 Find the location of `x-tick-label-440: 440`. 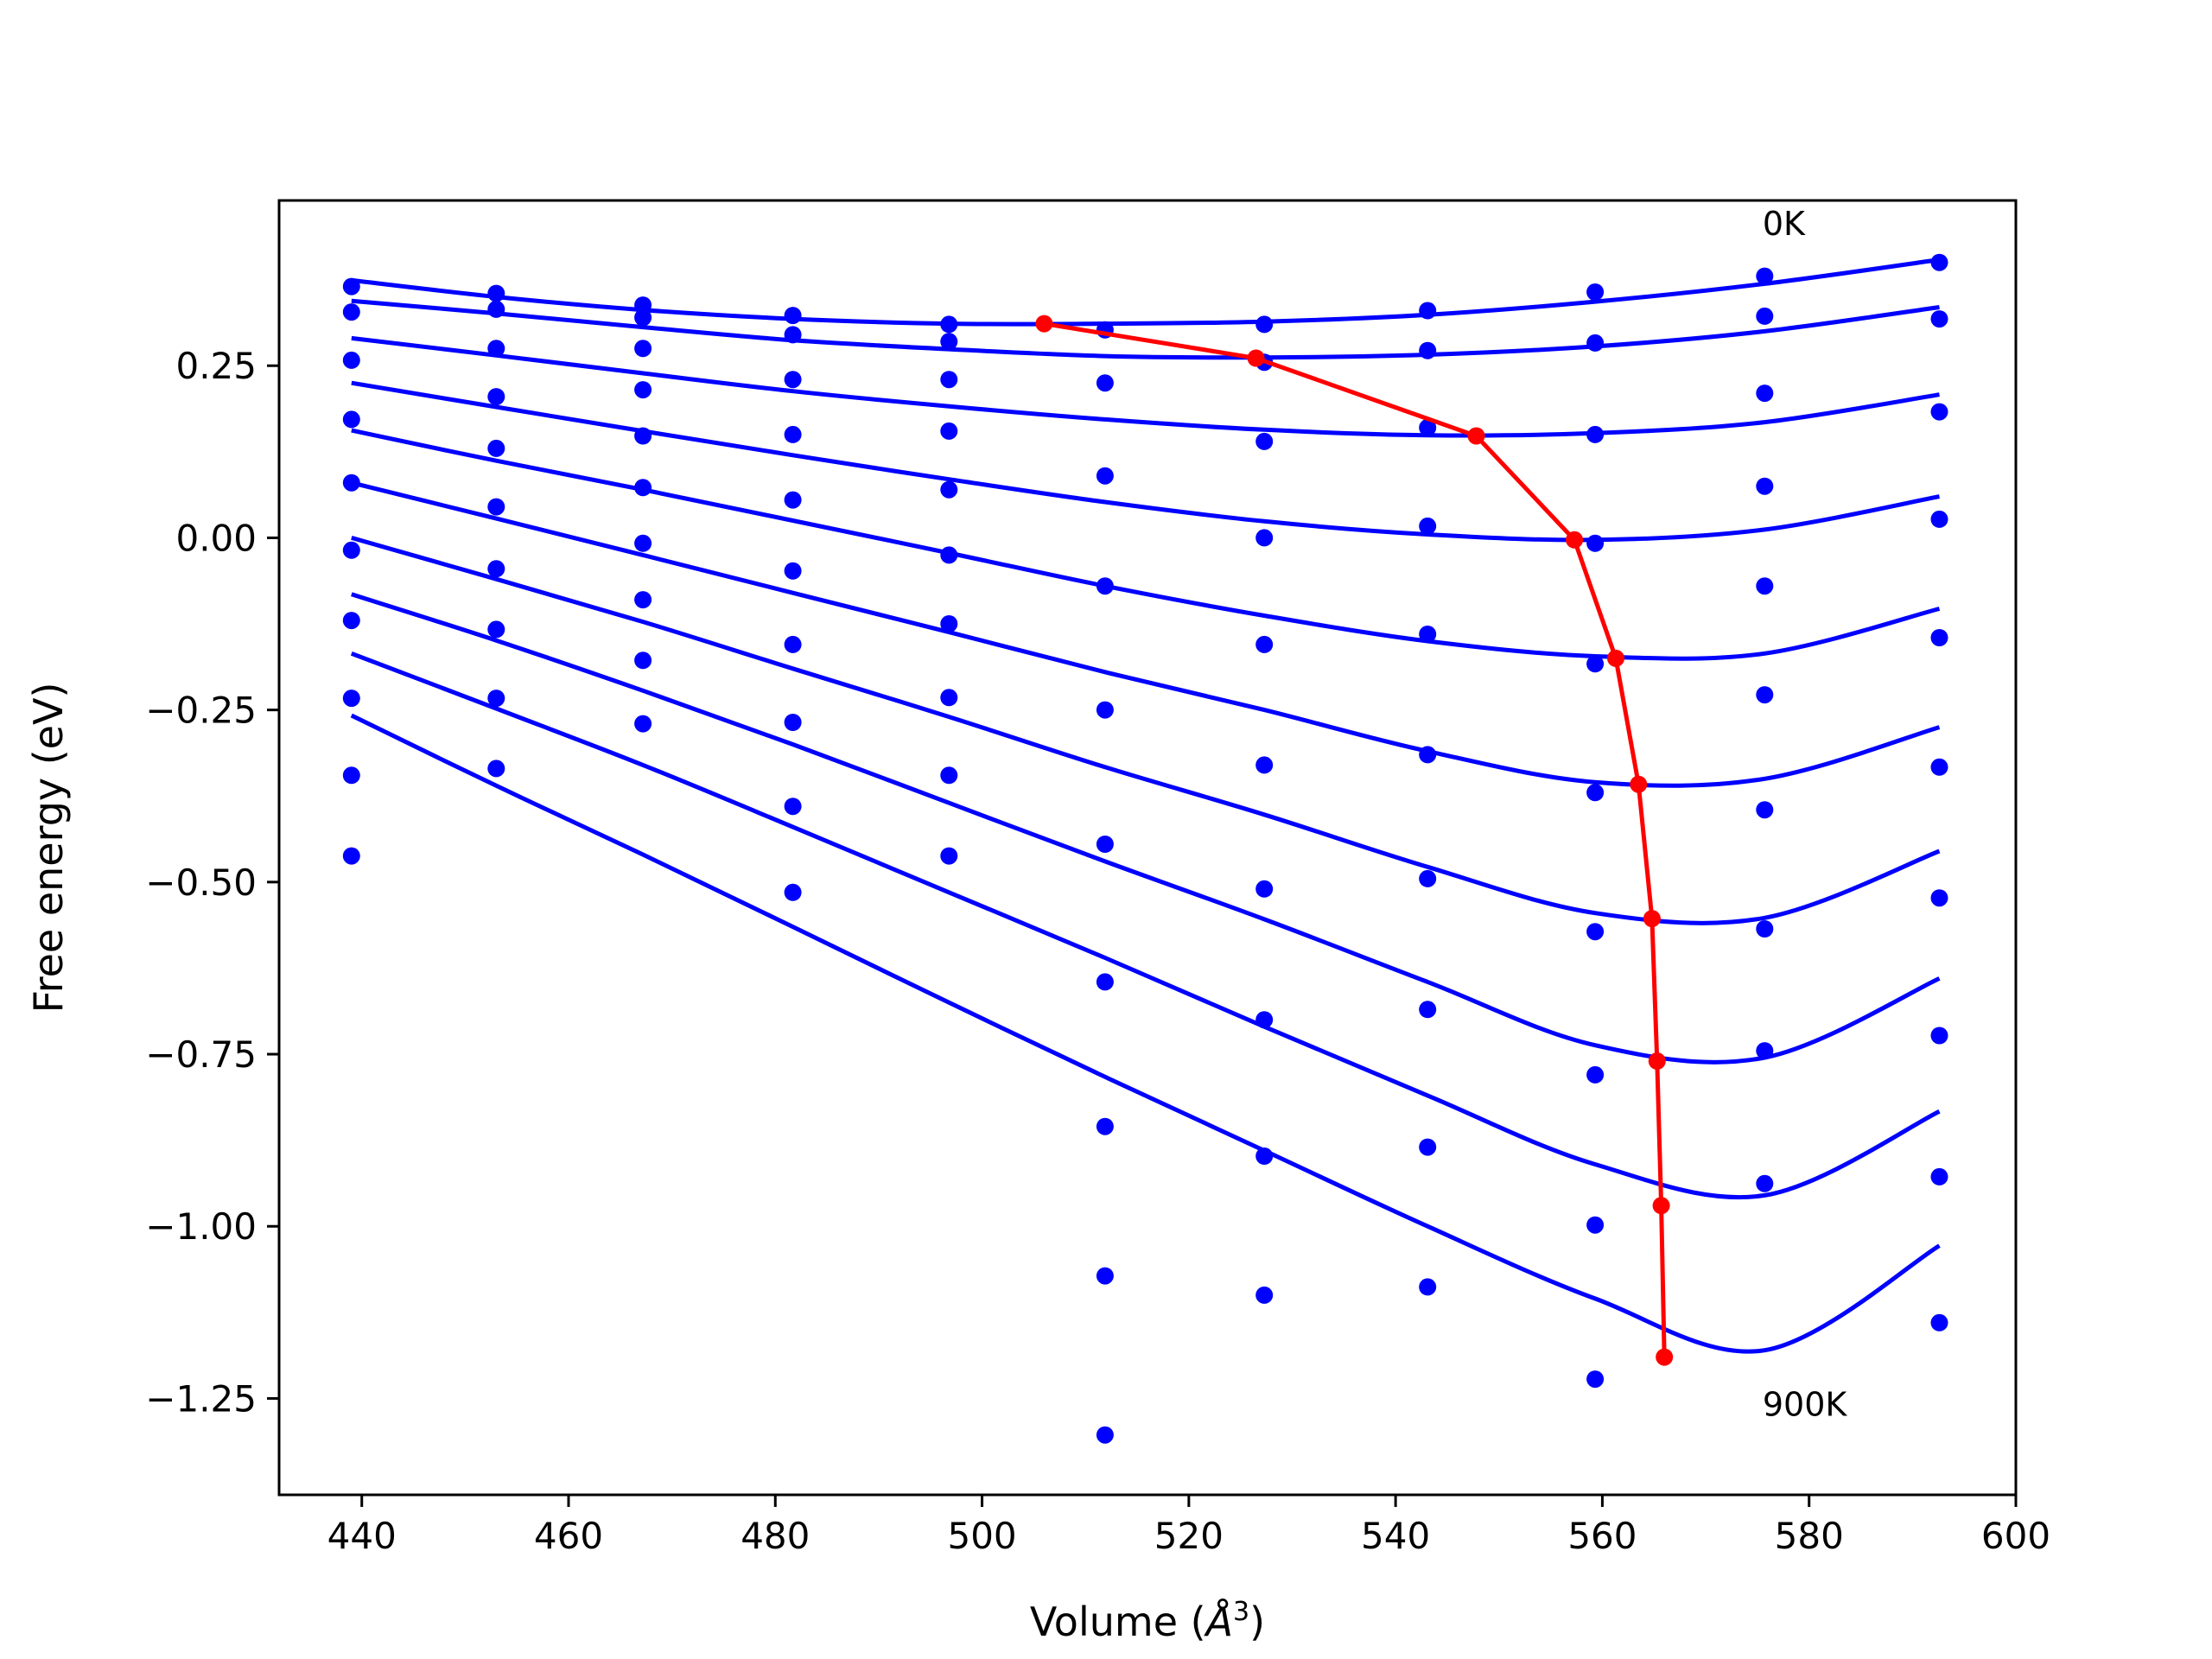

x-tick-label-440: 440 is located at coordinates (362, 1536).